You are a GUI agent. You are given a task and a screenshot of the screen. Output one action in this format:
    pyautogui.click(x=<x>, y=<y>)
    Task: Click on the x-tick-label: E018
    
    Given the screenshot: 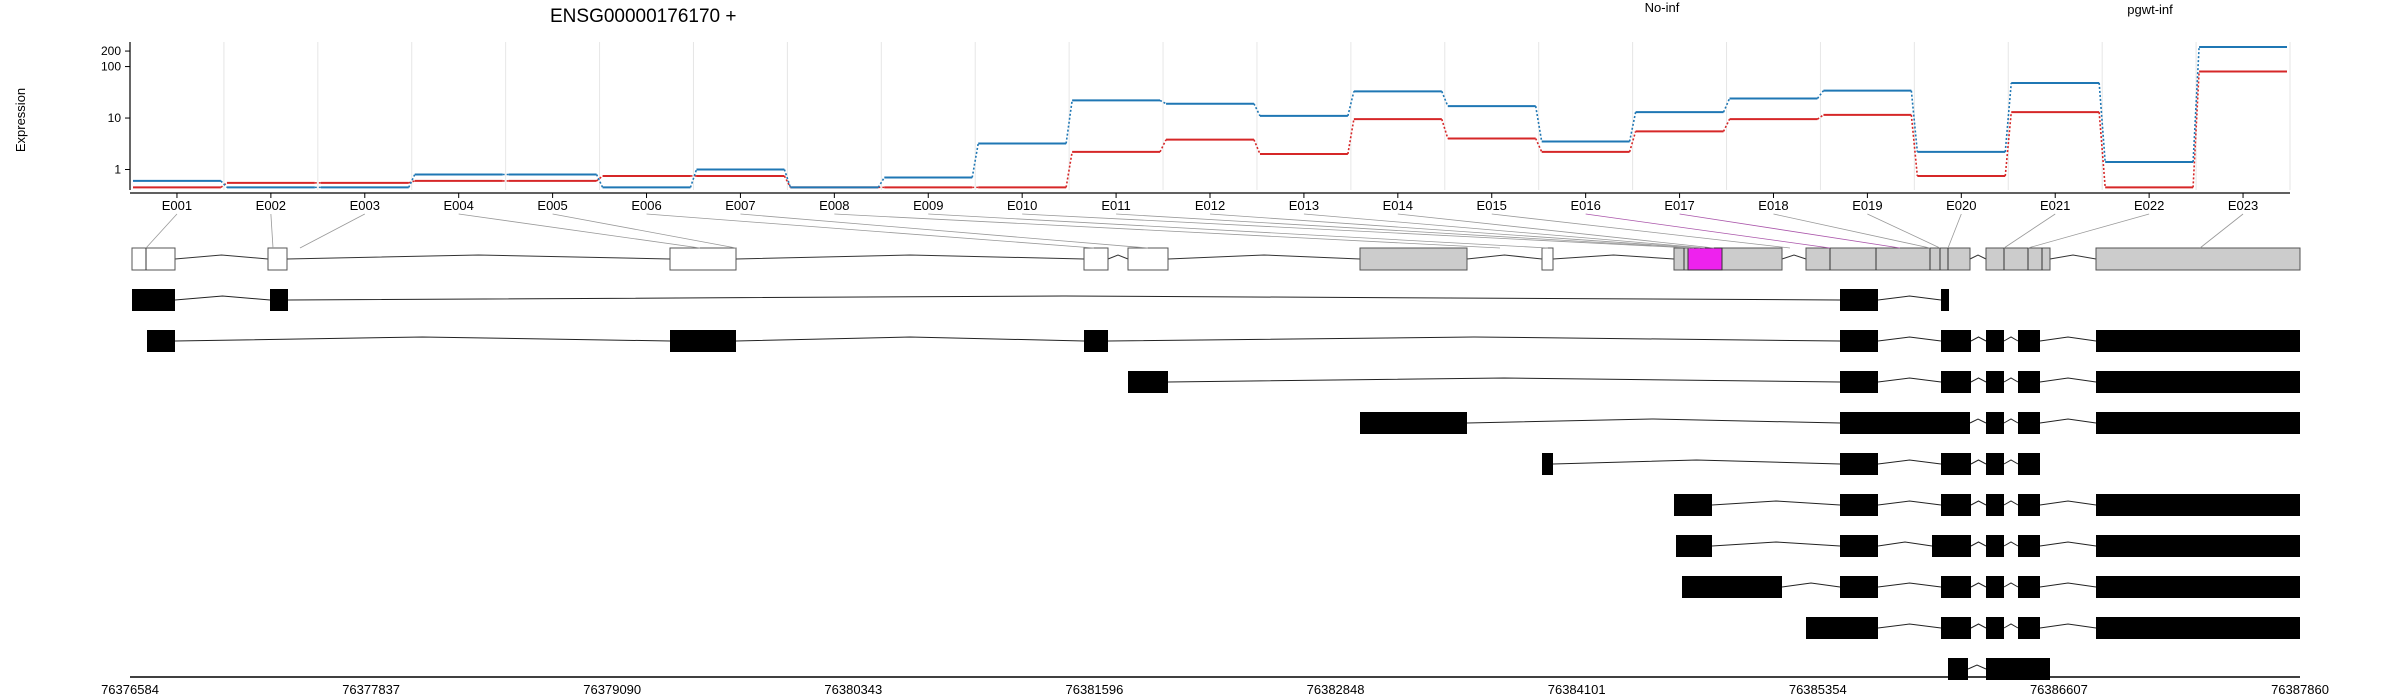 What is the action you would take?
    pyautogui.click(x=1773, y=205)
    